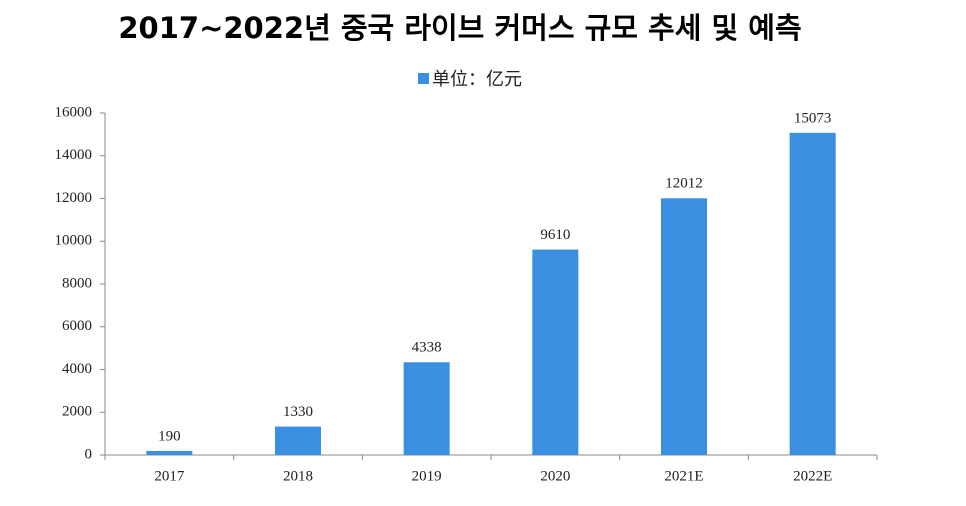 The width and height of the screenshot is (966, 506). What do you see at coordinates (169, 476) in the screenshot?
I see `x-tick-label: 2017` at bounding box center [169, 476].